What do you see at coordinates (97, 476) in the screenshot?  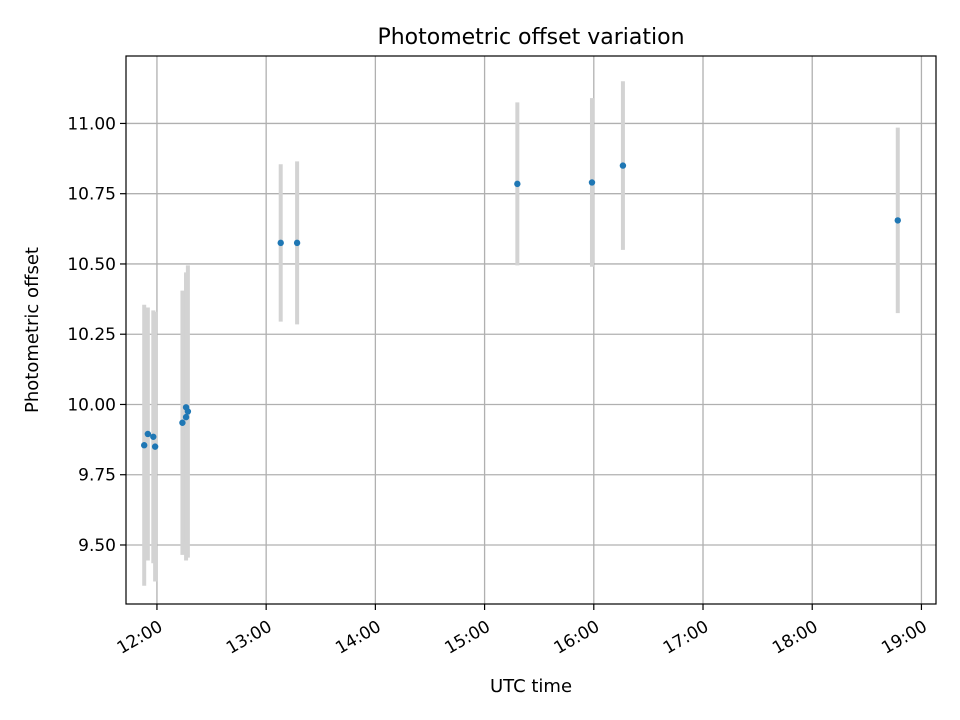 I see `y-tick-label: 9.75` at bounding box center [97, 476].